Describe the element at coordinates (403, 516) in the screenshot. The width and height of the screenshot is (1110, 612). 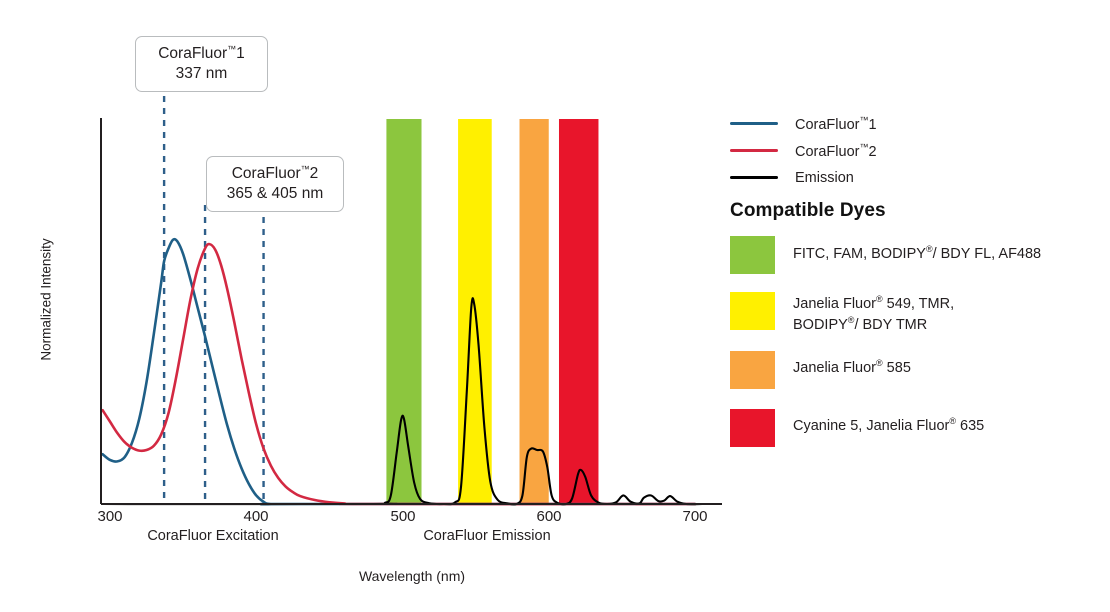
I see `x-tick-500: 500` at that location.